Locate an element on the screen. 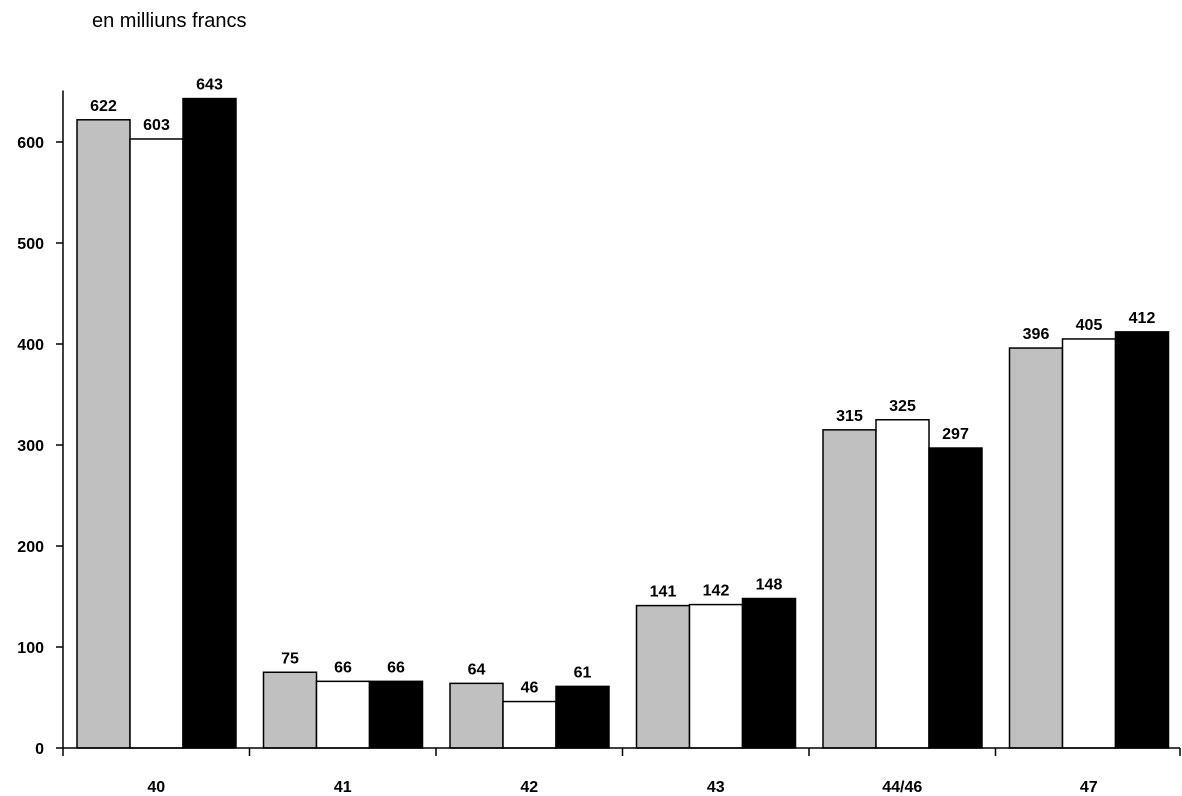 This screenshot has height=796, width=1182. chart-subtitle: en milliuns francs is located at coordinates (169, 21).